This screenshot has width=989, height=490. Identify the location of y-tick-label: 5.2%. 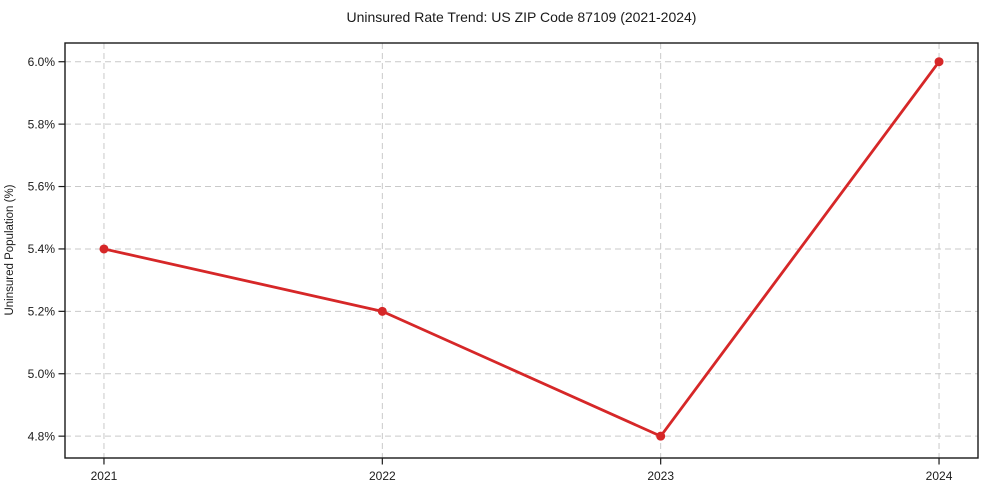
(42, 312).